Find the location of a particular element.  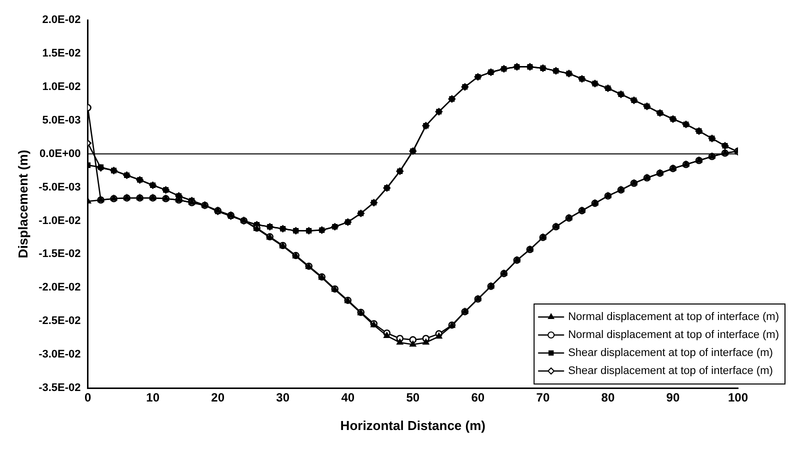

y-tick-label: 1.0E-02 is located at coordinates (61, 86).